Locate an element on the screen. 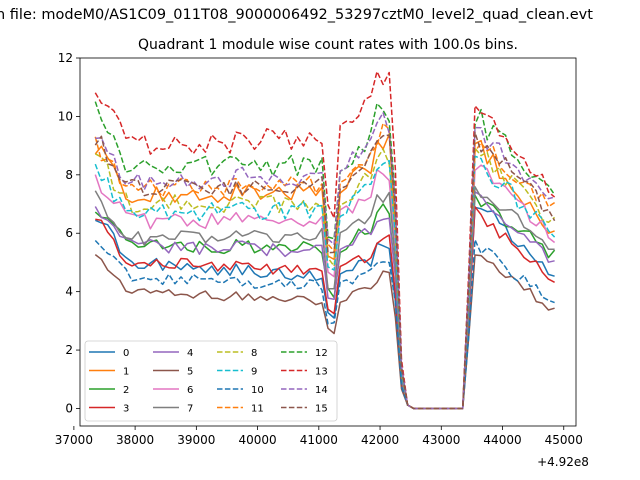  legend-label-6: 6 is located at coordinates (190, 390).